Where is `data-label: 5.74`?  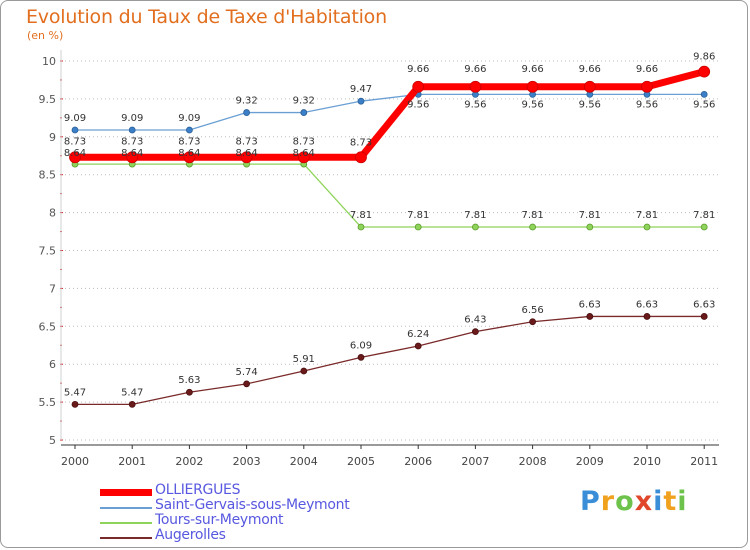
data-label: 5.74 is located at coordinates (246, 372).